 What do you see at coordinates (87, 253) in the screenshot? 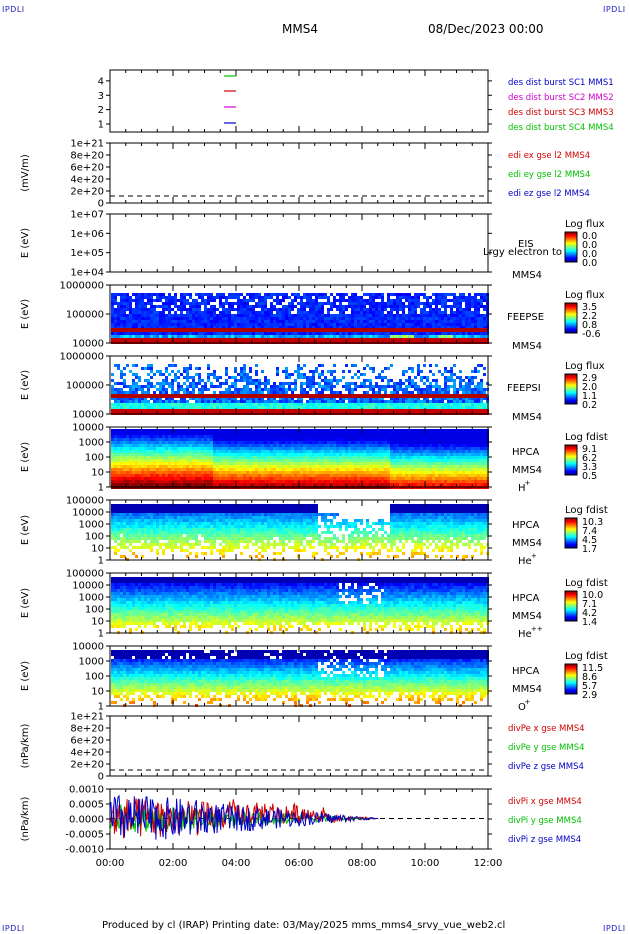
I see `y-tick-label: 1e+05` at bounding box center [87, 253].